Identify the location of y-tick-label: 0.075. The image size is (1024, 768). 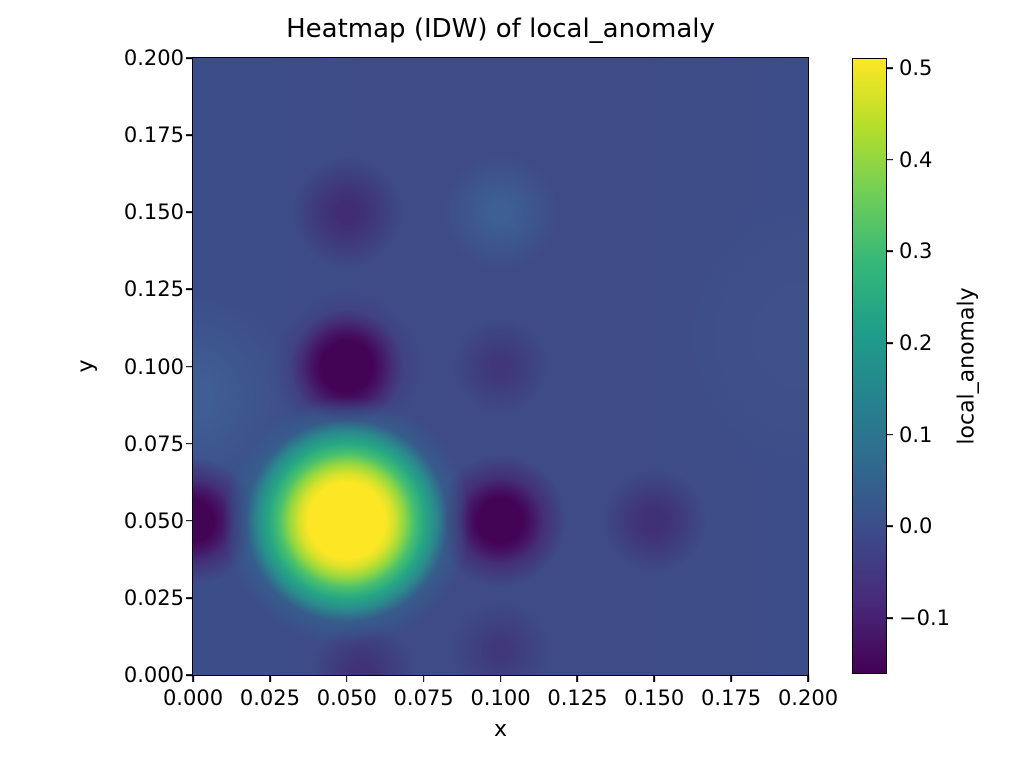
(153, 443).